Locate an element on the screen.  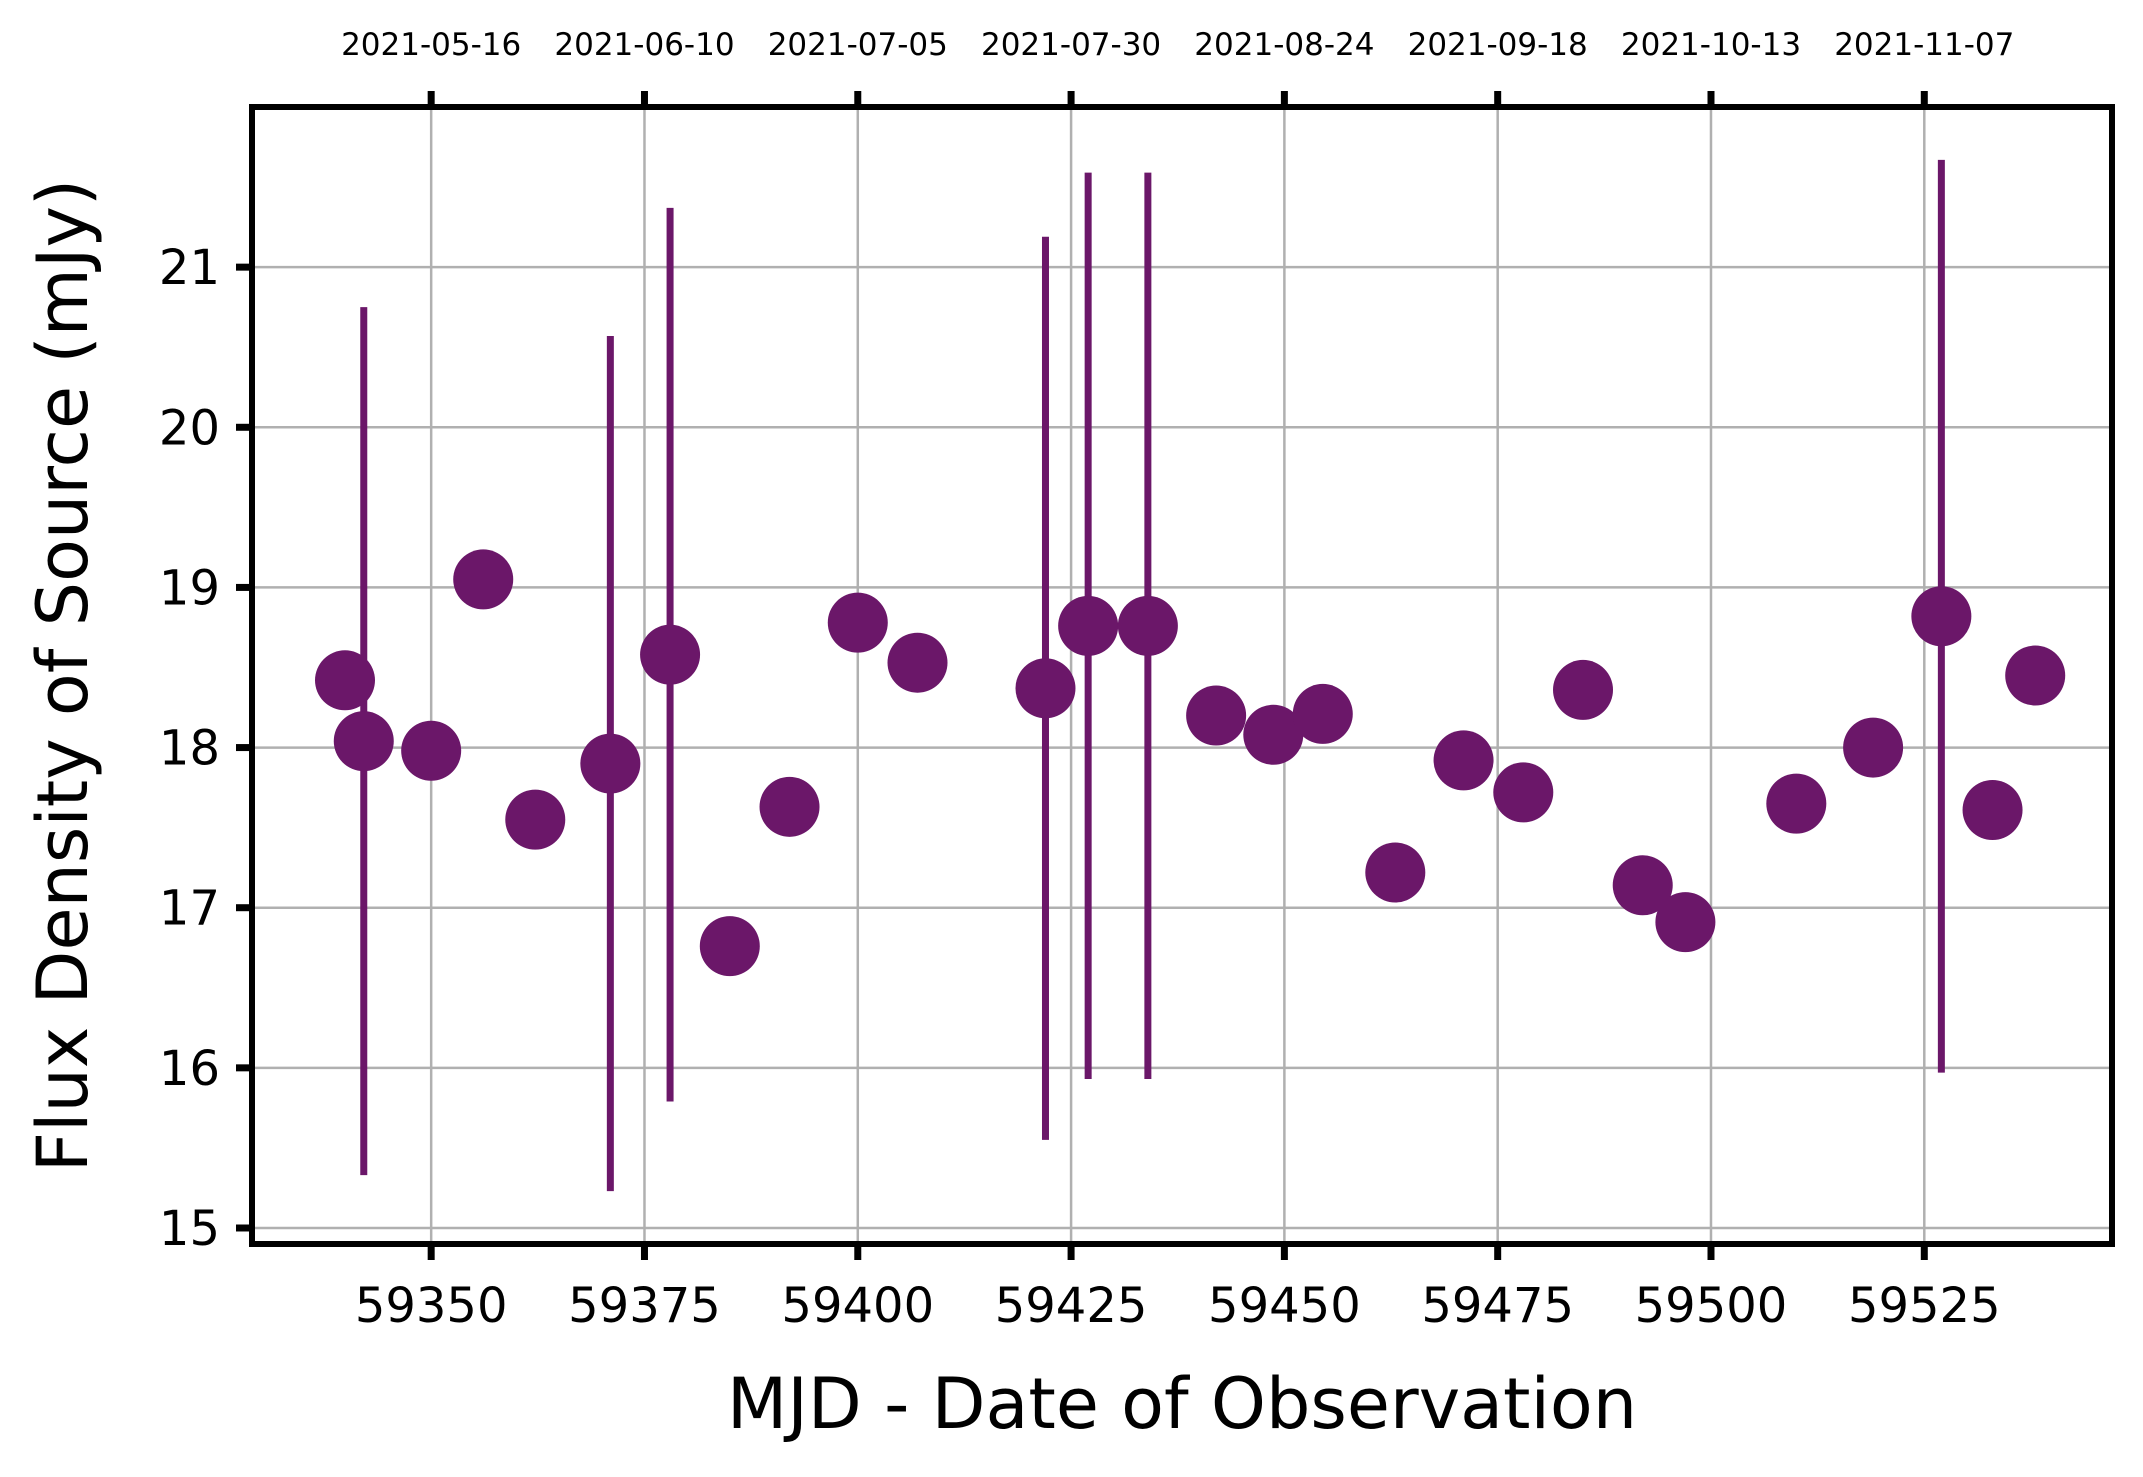
top-tick-label: 2021-11-07 is located at coordinates (1924, 45).